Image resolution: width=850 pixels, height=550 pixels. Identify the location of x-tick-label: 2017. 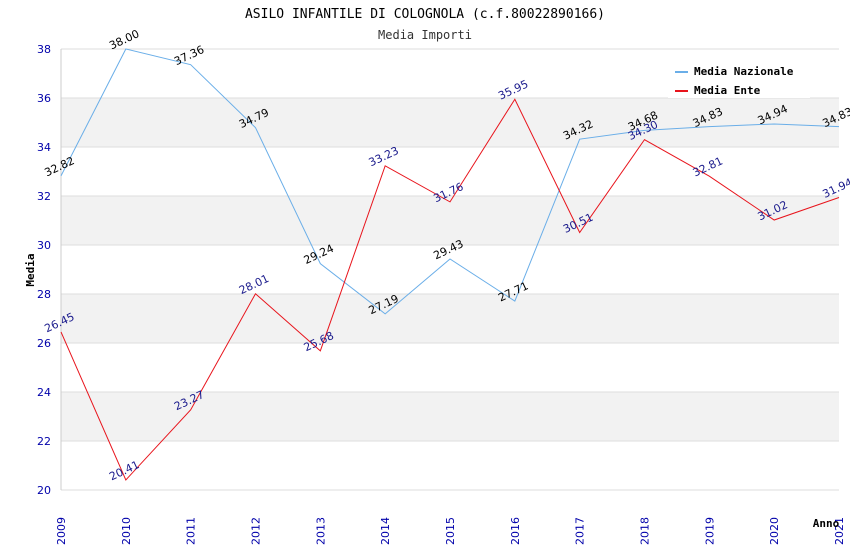
(580, 531).